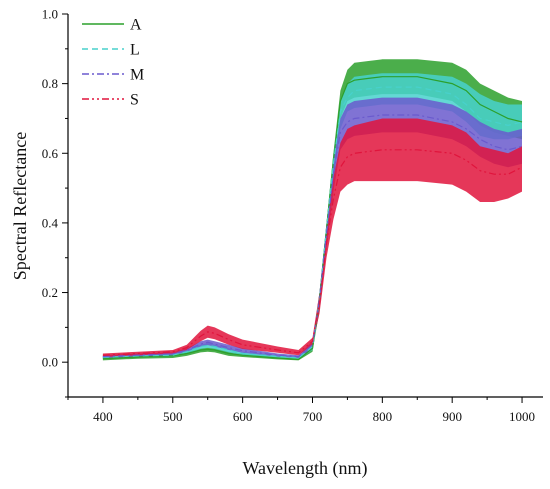 The image size is (550, 489). I want to click on x-tick-label: 900, so click(452, 416).